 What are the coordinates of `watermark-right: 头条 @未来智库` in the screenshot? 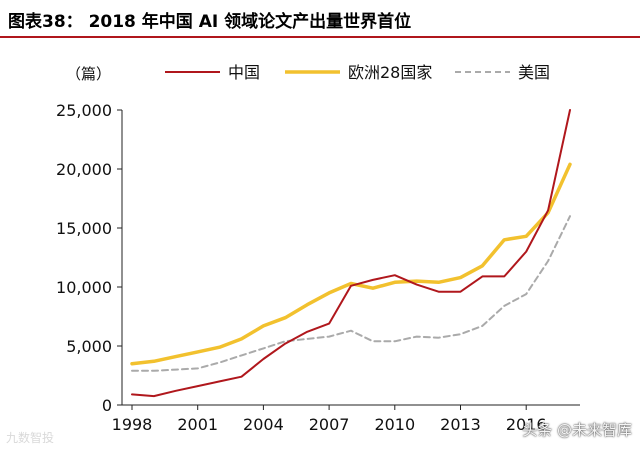 It's located at (577, 430).